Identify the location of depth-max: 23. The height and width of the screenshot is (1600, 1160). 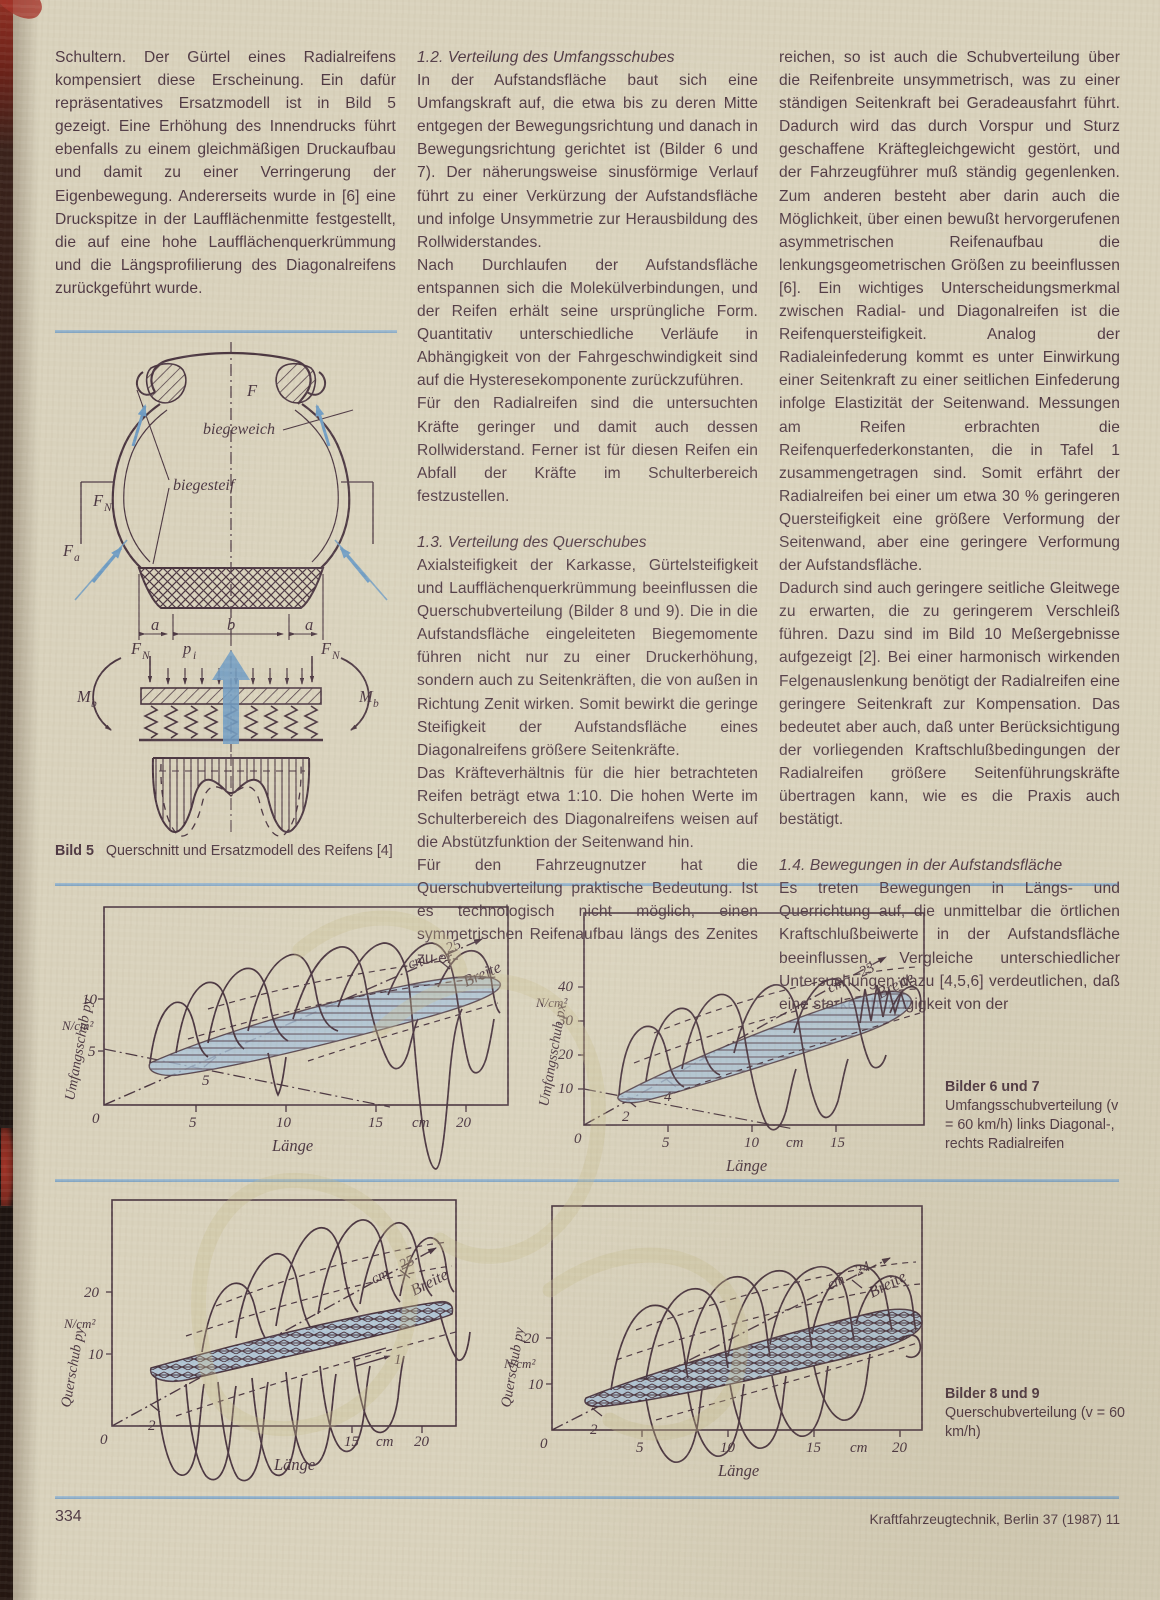
(867, 970).